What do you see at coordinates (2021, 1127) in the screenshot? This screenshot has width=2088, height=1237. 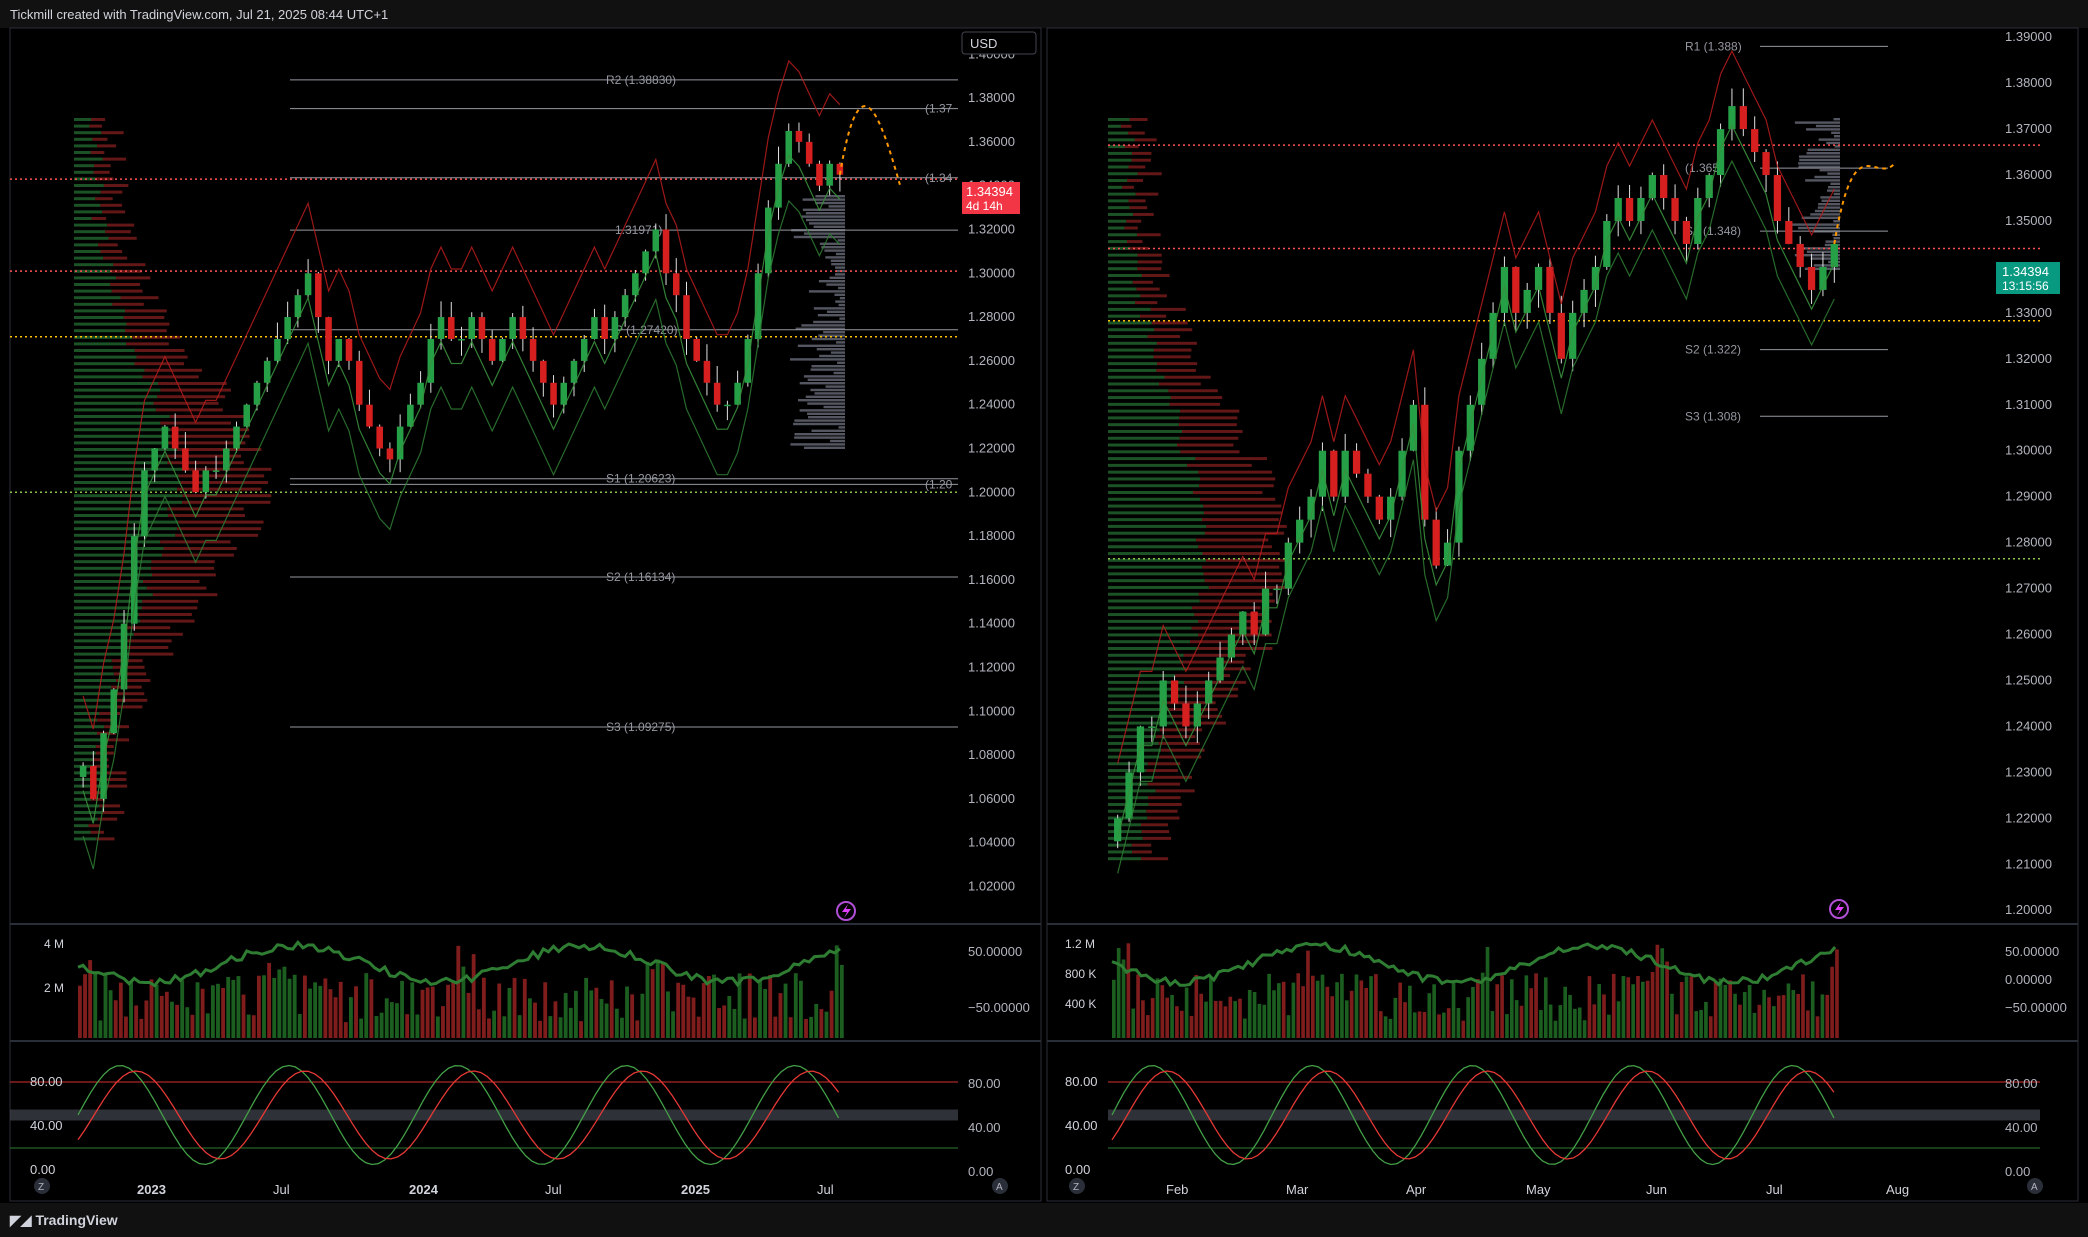 I see `oscillator-right-tick: 40.00` at bounding box center [2021, 1127].